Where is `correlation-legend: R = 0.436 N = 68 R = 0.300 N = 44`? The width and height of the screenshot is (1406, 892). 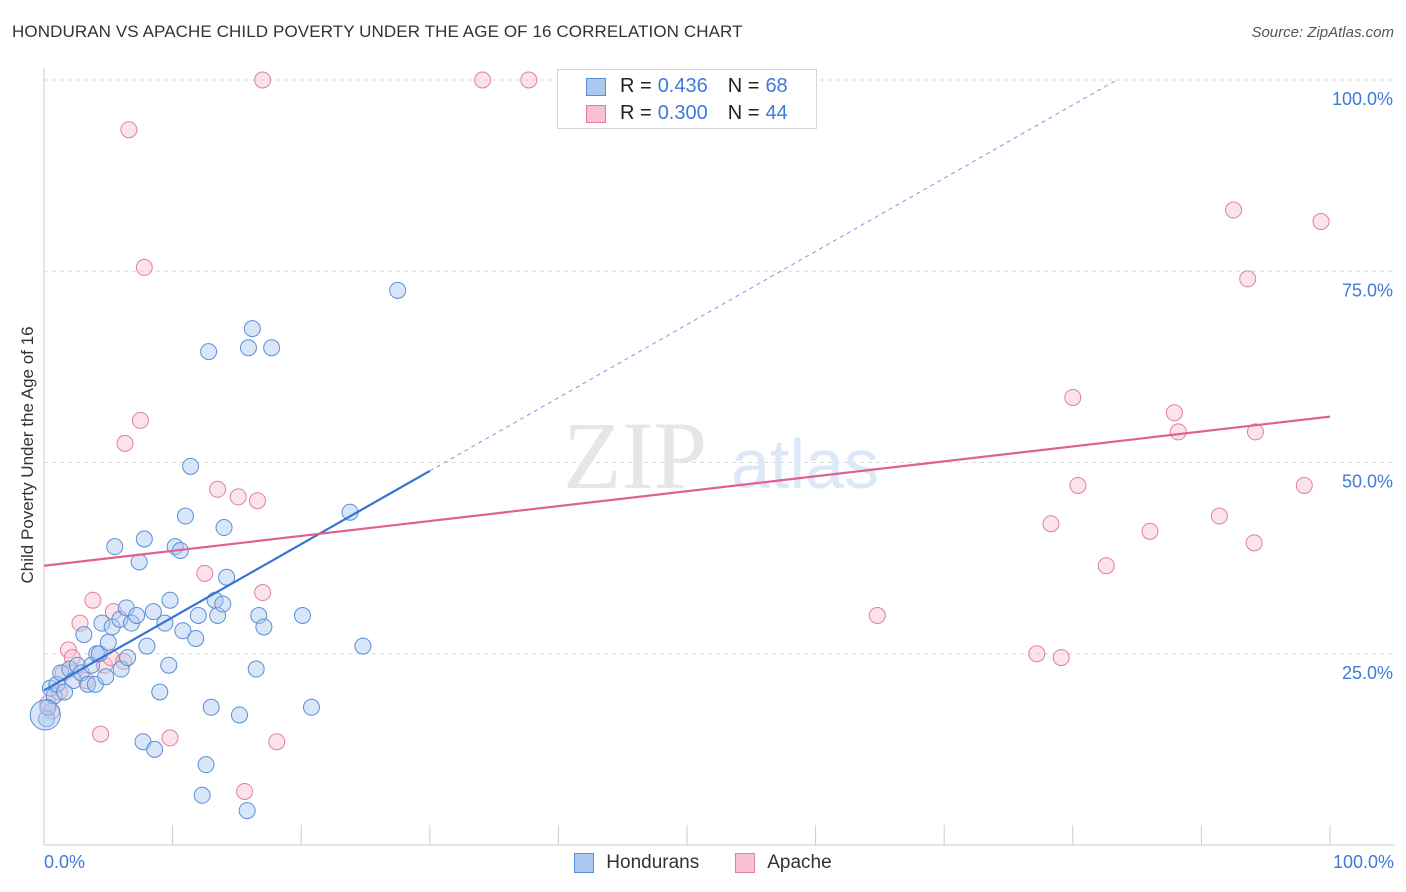 correlation-legend: R = 0.436 N = 68 R = 0.300 N = 44 is located at coordinates (687, 99).